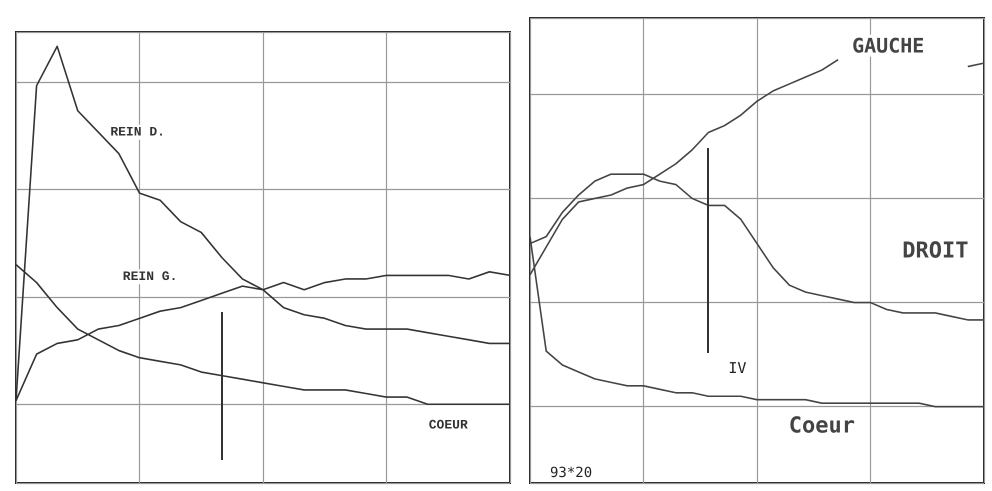 The image size is (992, 491). Describe the element at coordinates (935, 251) in the screenshot. I see `text: DROIT` at that location.